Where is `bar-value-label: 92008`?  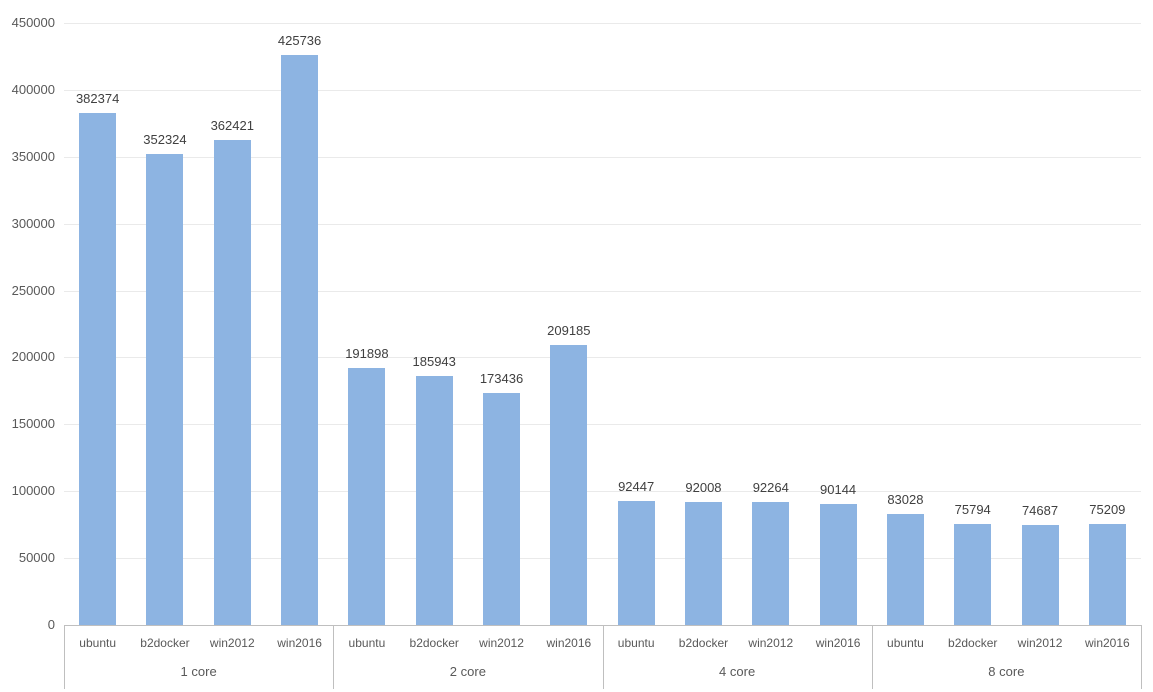
bar-value-label: 92008 is located at coordinates (703, 487).